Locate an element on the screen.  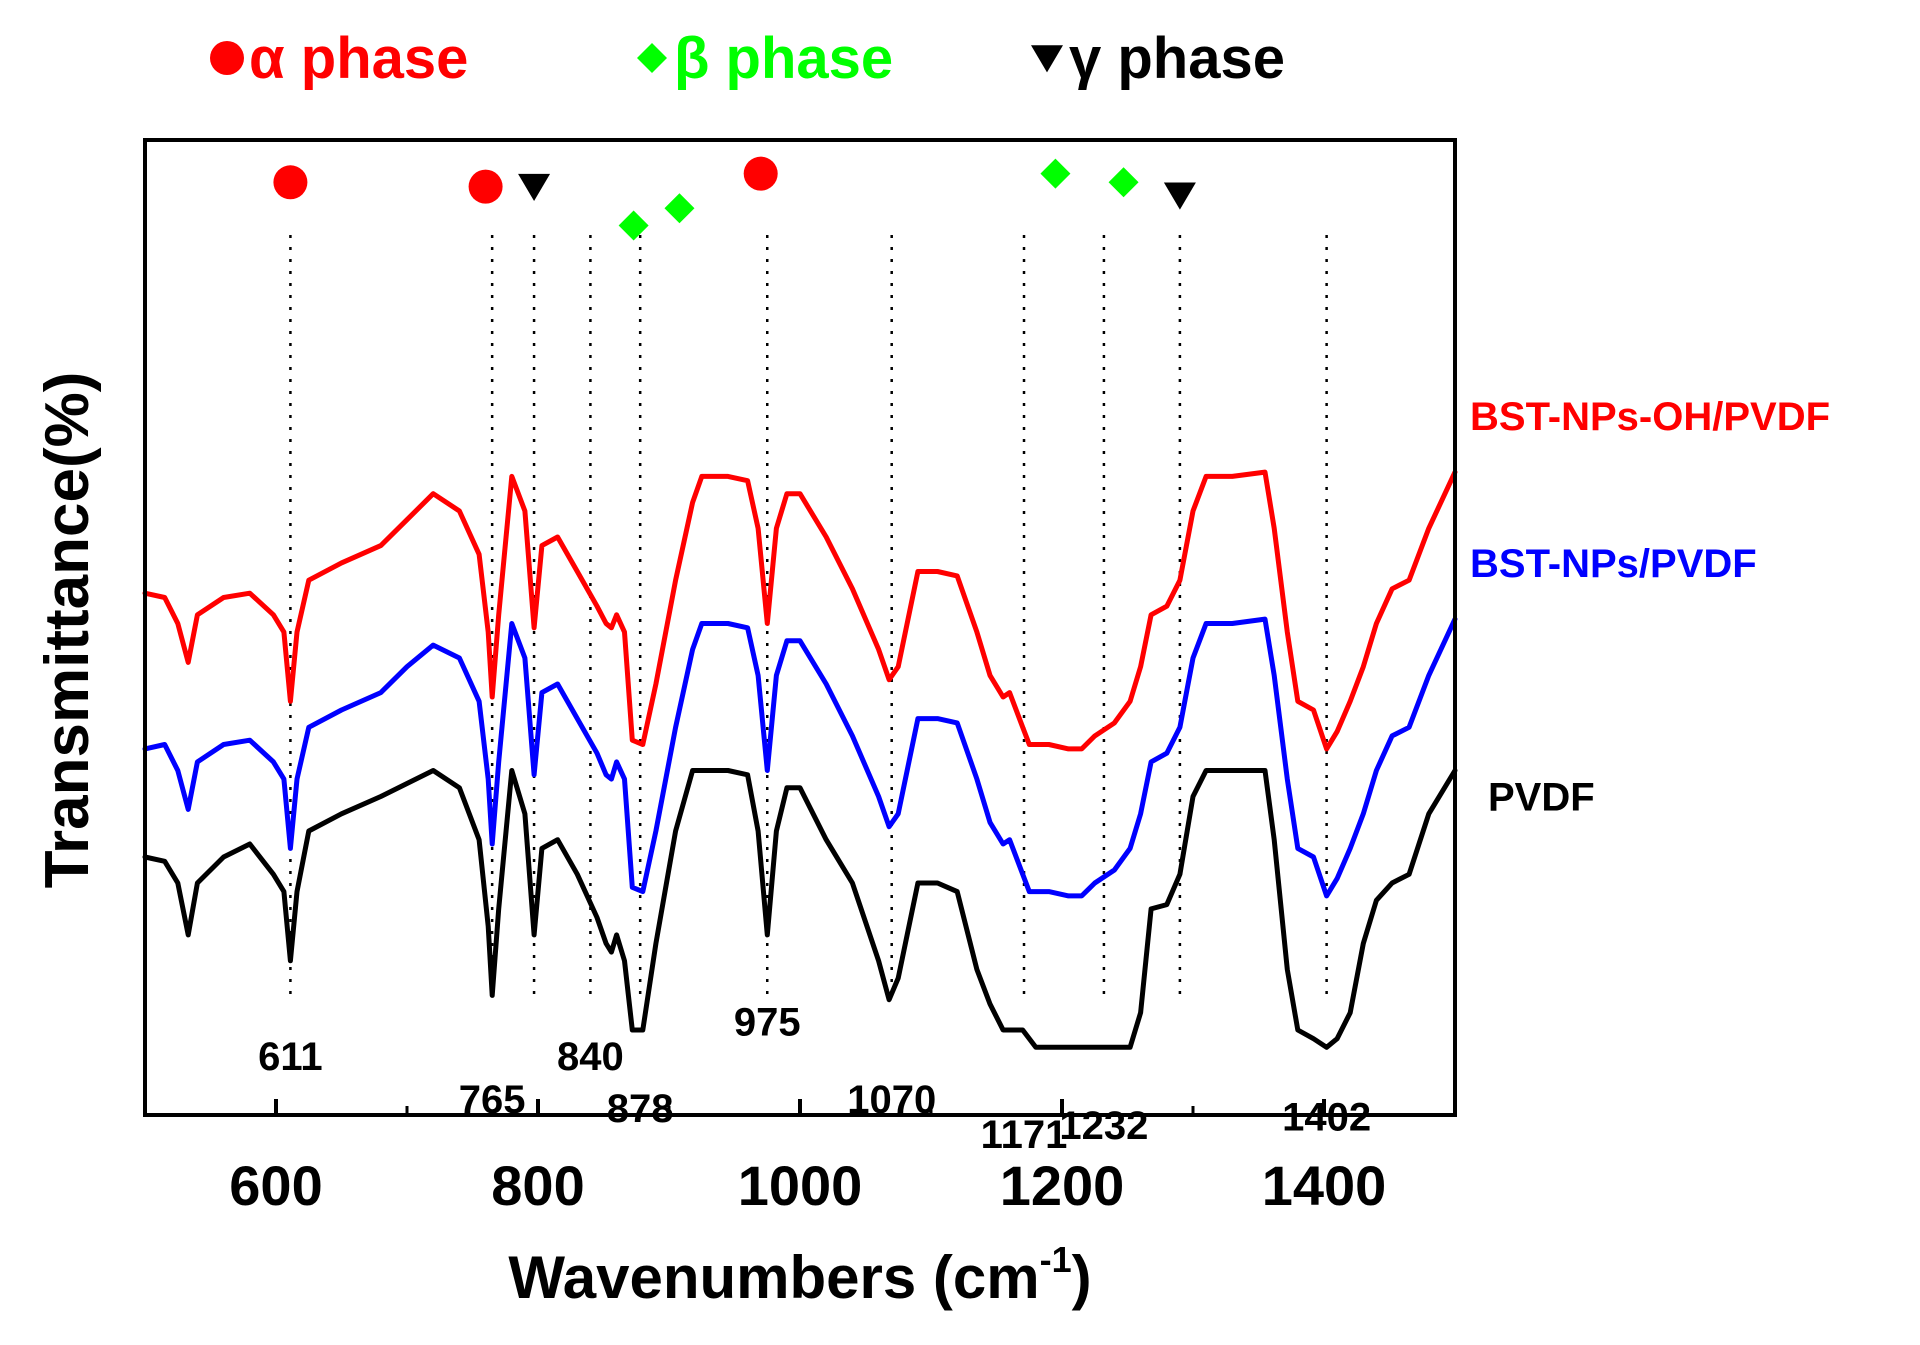
legend-text-3: phase is located at coordinates (1193, 58).